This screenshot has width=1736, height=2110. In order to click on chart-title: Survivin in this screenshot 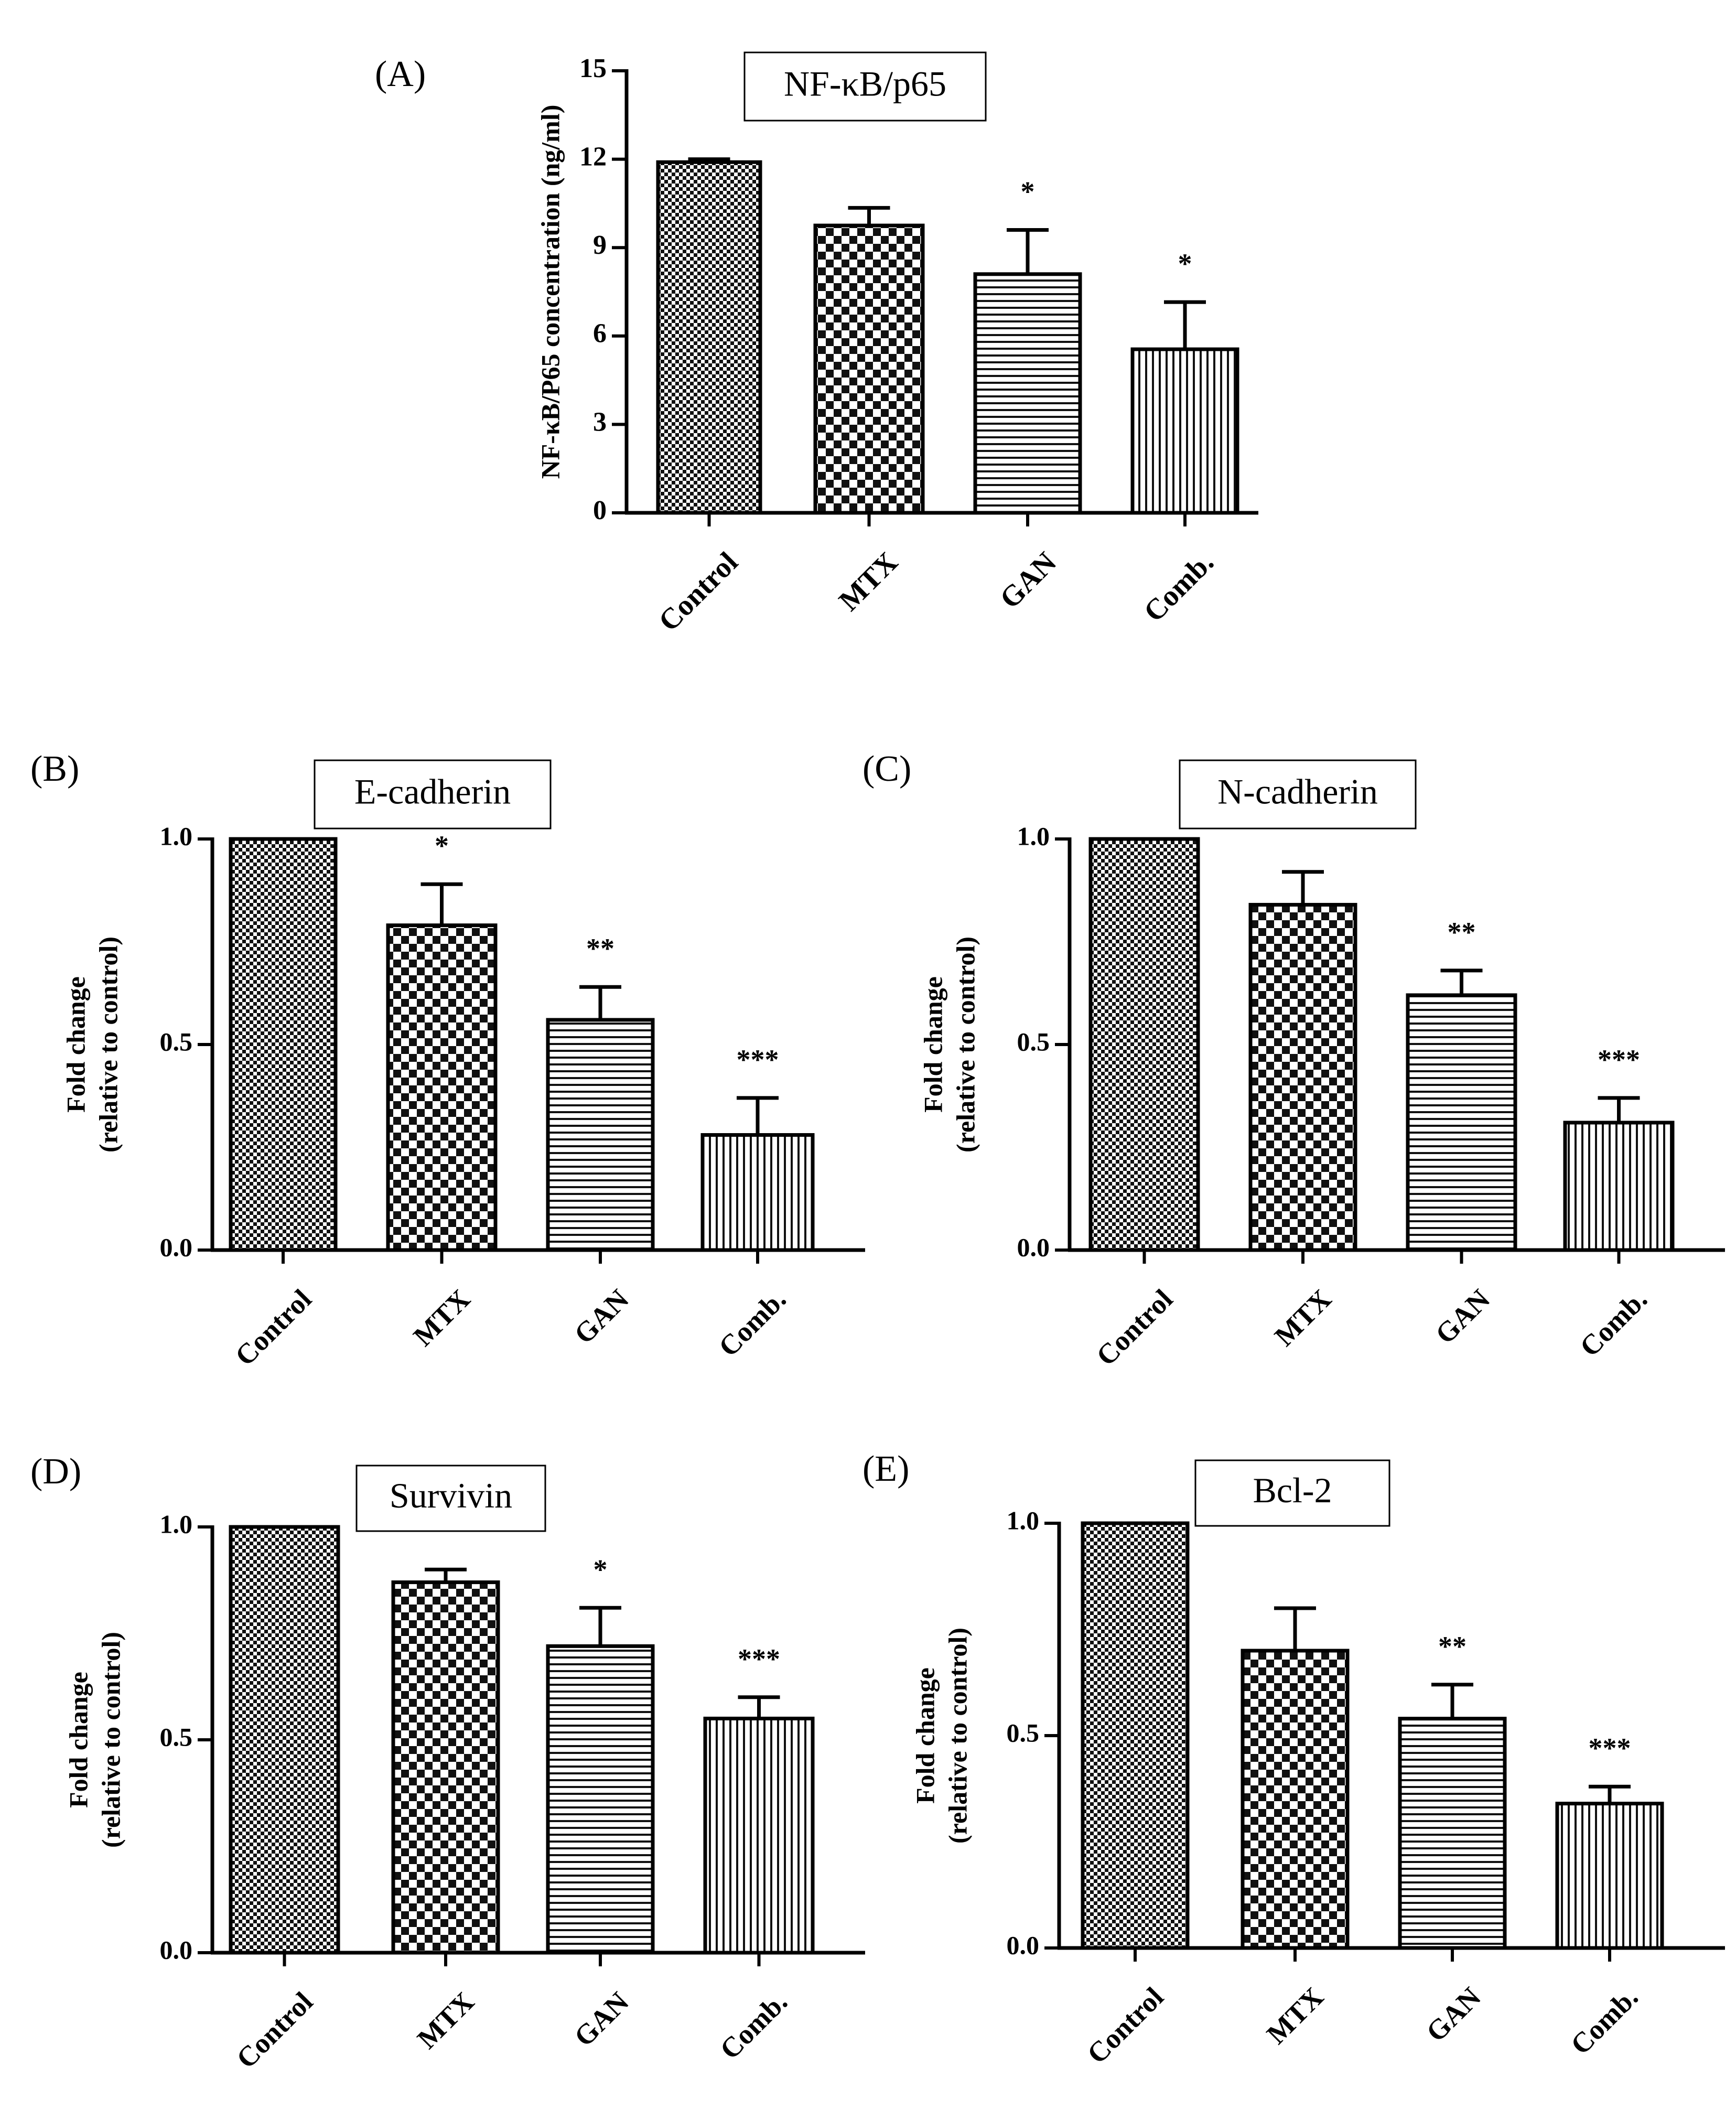, I will do `click(451, 1495)`.